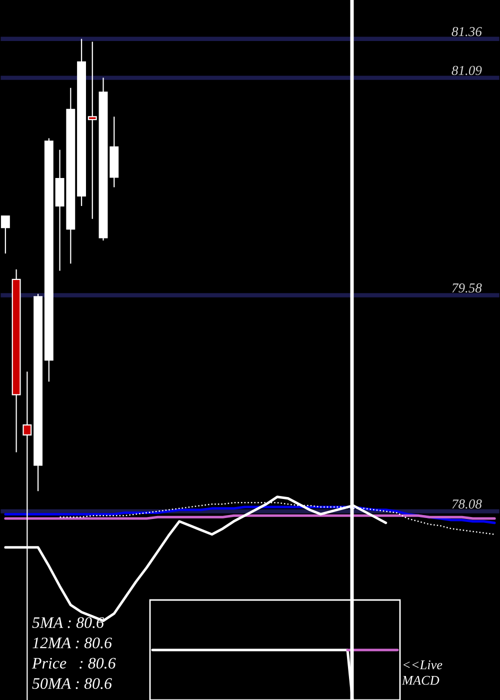 The height and width of the screenshot is (700, 500). I want to click on annotation: Price : 80.6, so click(74, 663).